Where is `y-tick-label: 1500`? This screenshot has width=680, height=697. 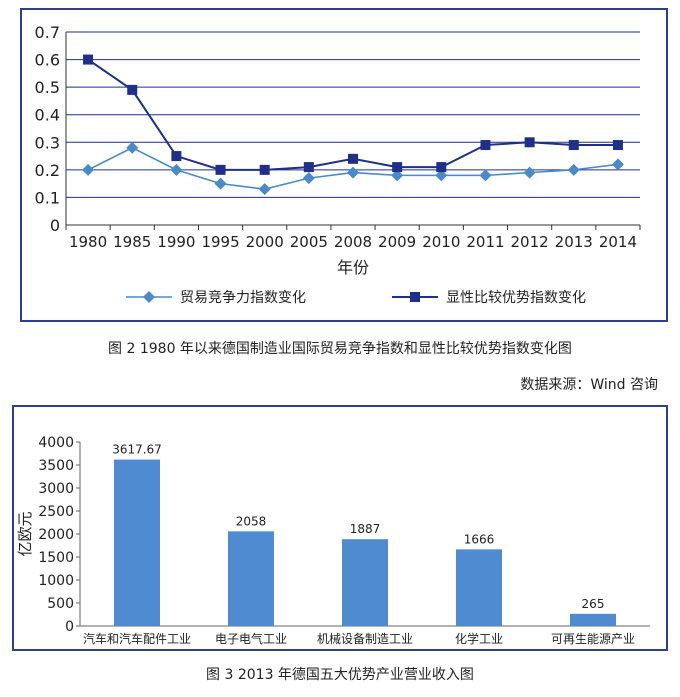 y-tick-label: 1500 is located at coordinates (56, 558).